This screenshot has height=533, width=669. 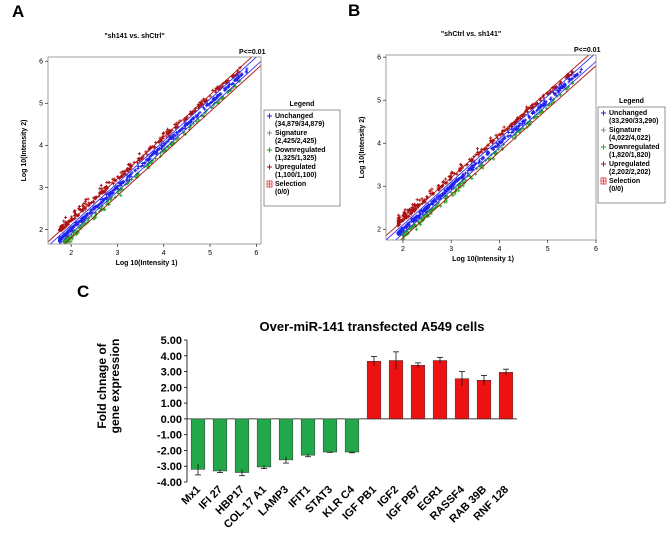 What do you see at coordinates (171, 357) in the screenshot?
I see `y-tick-label: 4.00` at bounding box center [171, 357].